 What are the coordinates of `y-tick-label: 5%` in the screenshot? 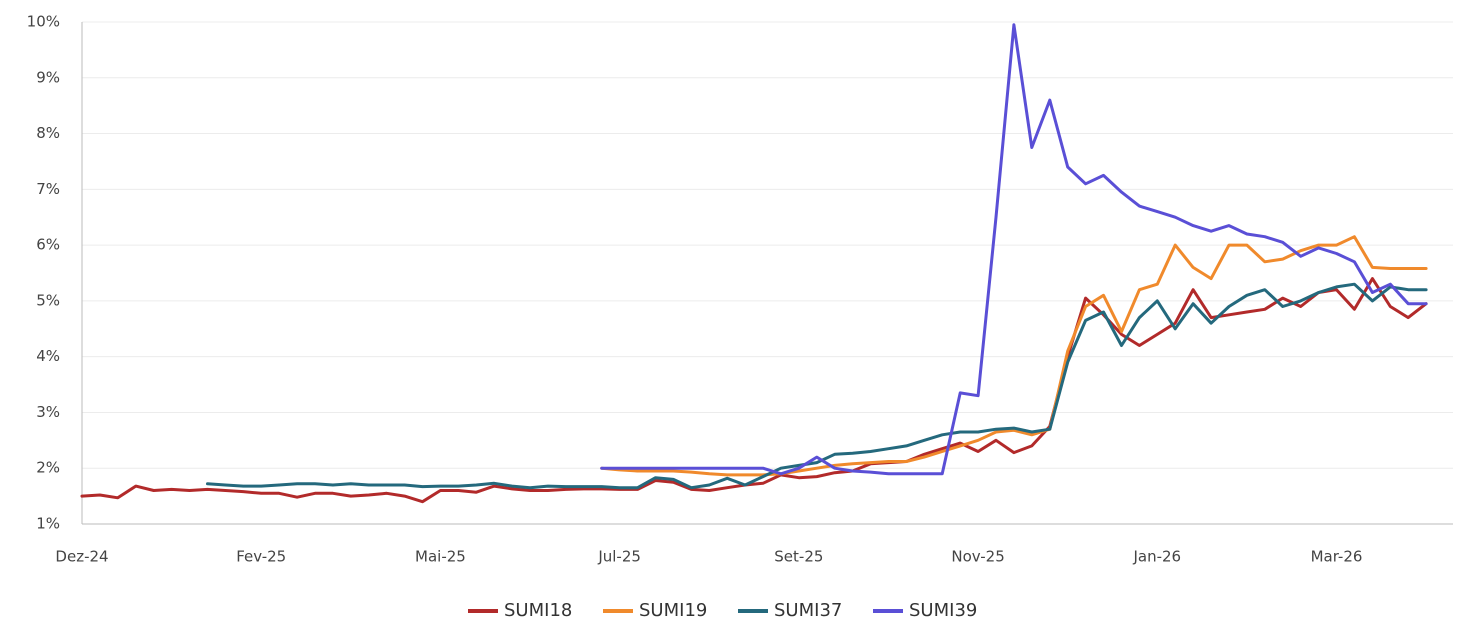 It's located at (48, 300).